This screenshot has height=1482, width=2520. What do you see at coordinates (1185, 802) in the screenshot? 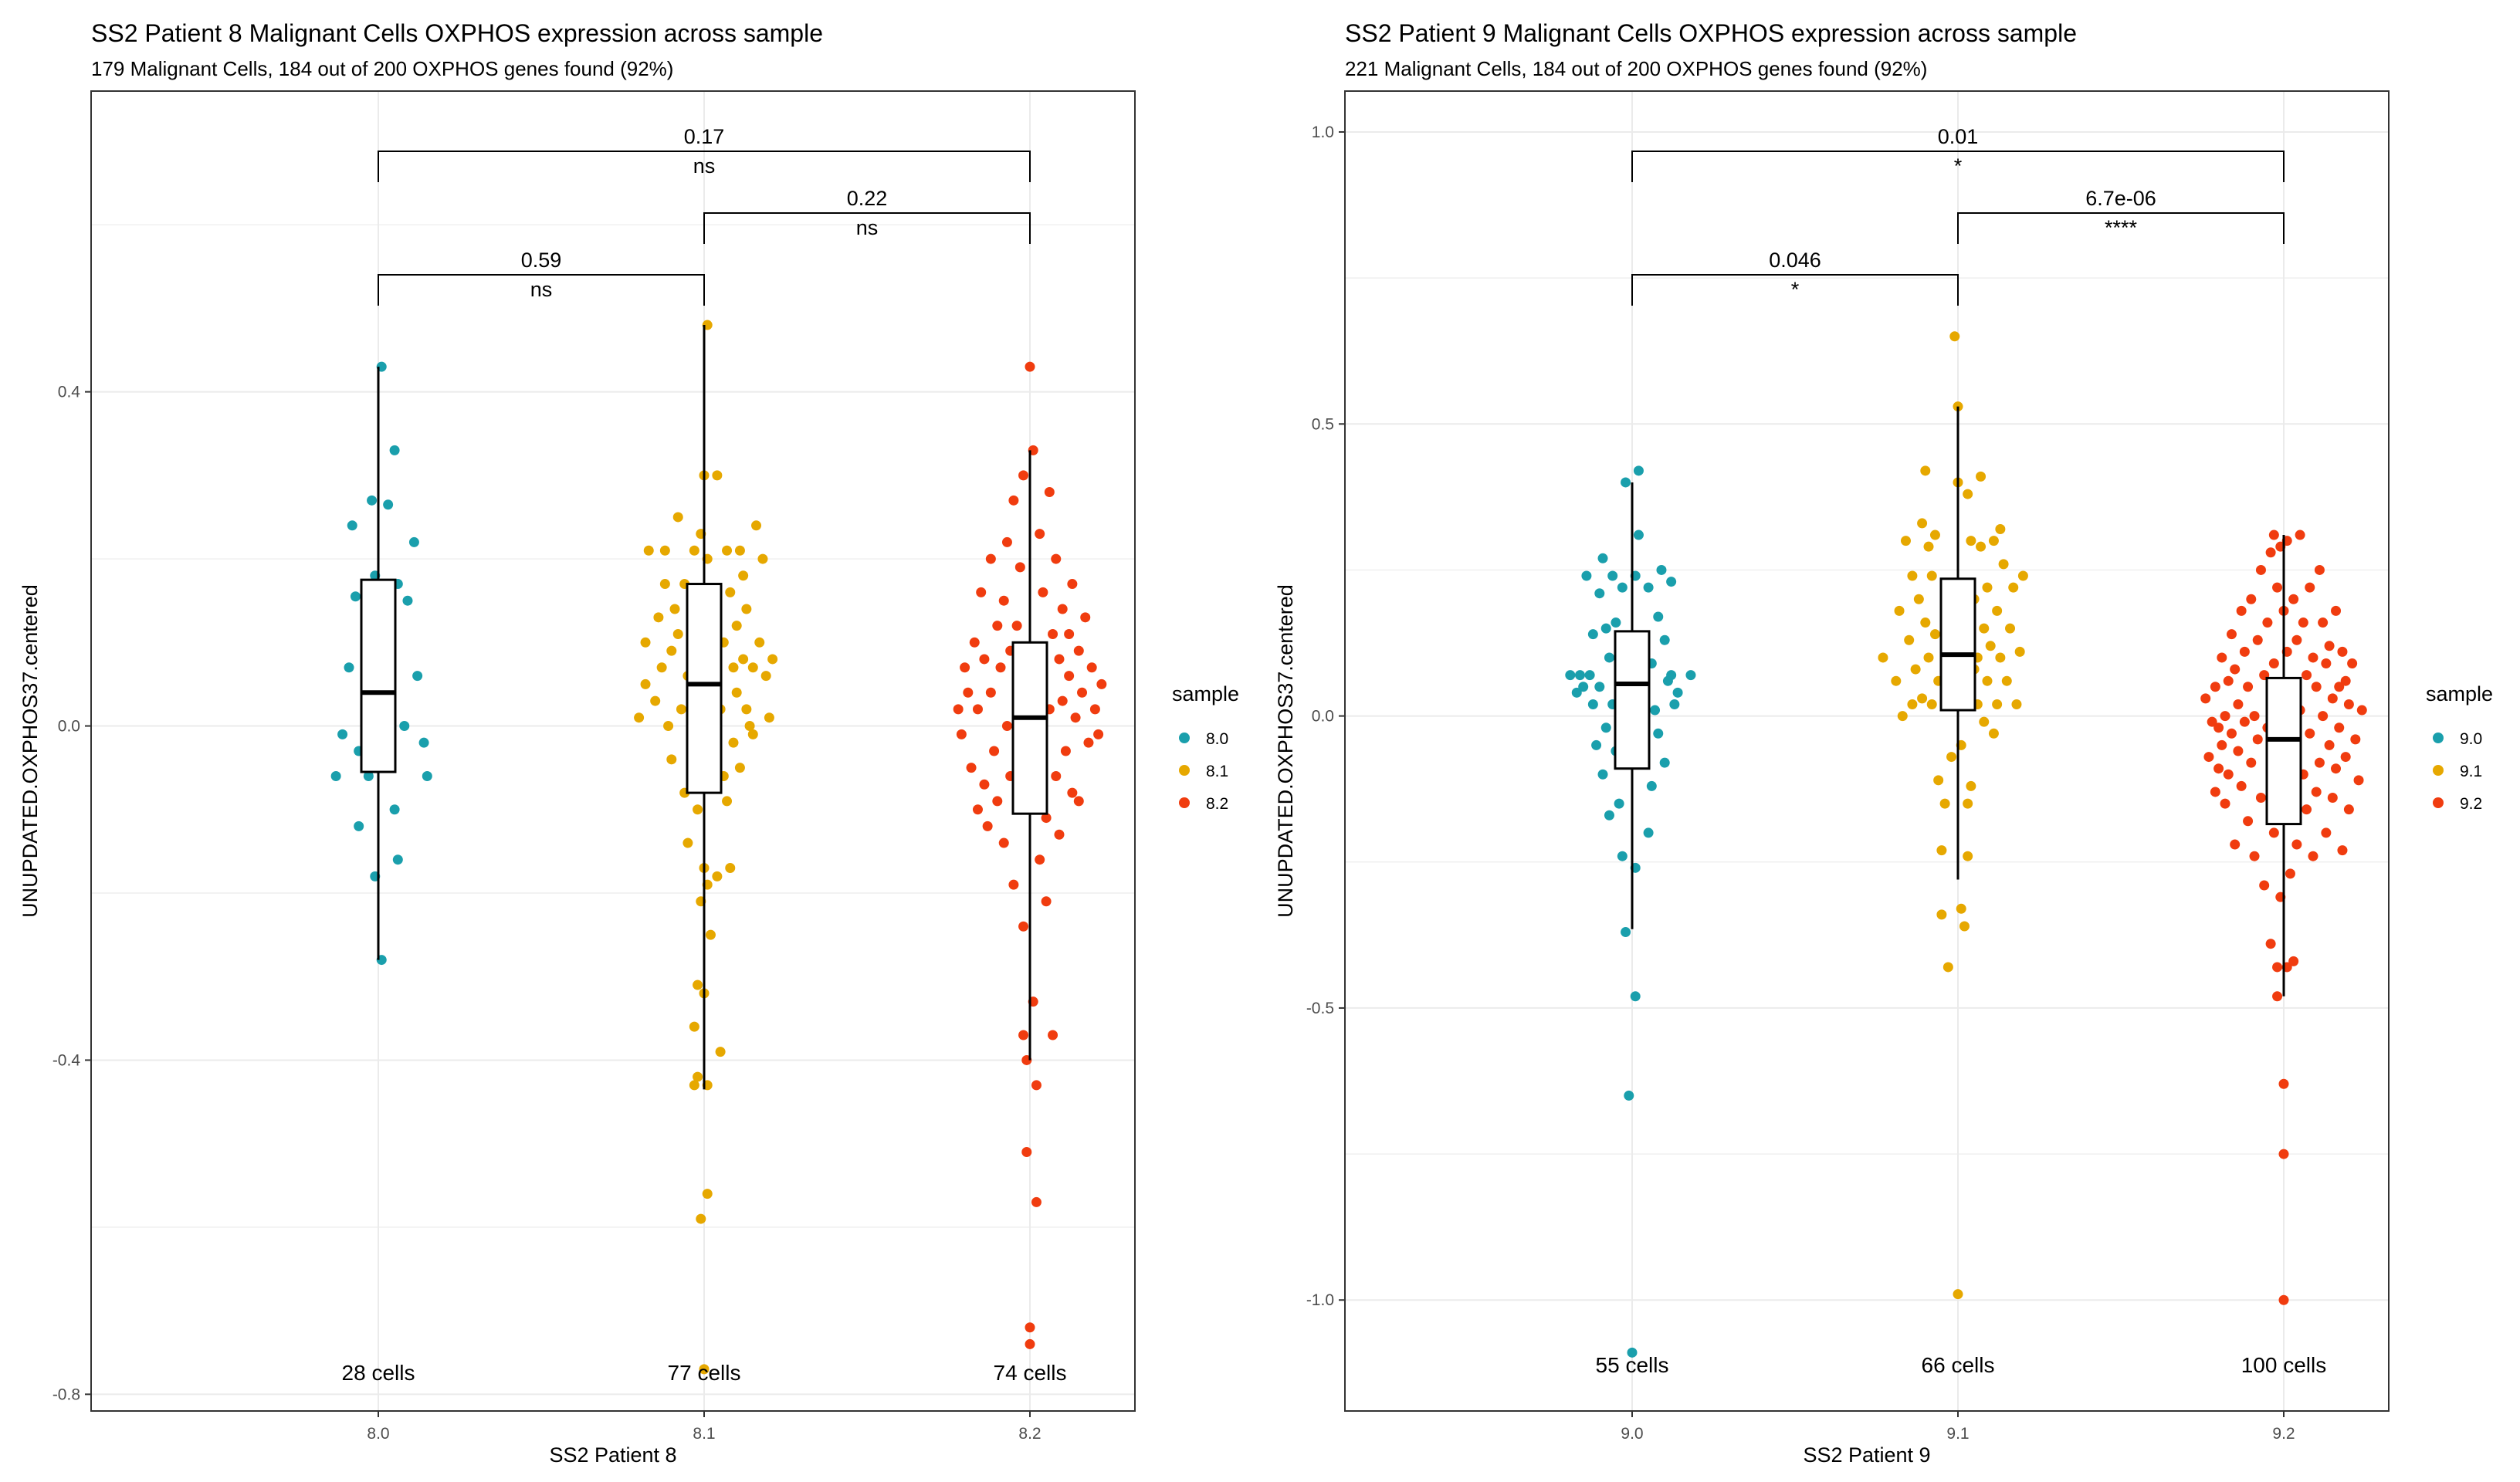
I see `legend-key-8.2` at bounding box center [1185, 802].